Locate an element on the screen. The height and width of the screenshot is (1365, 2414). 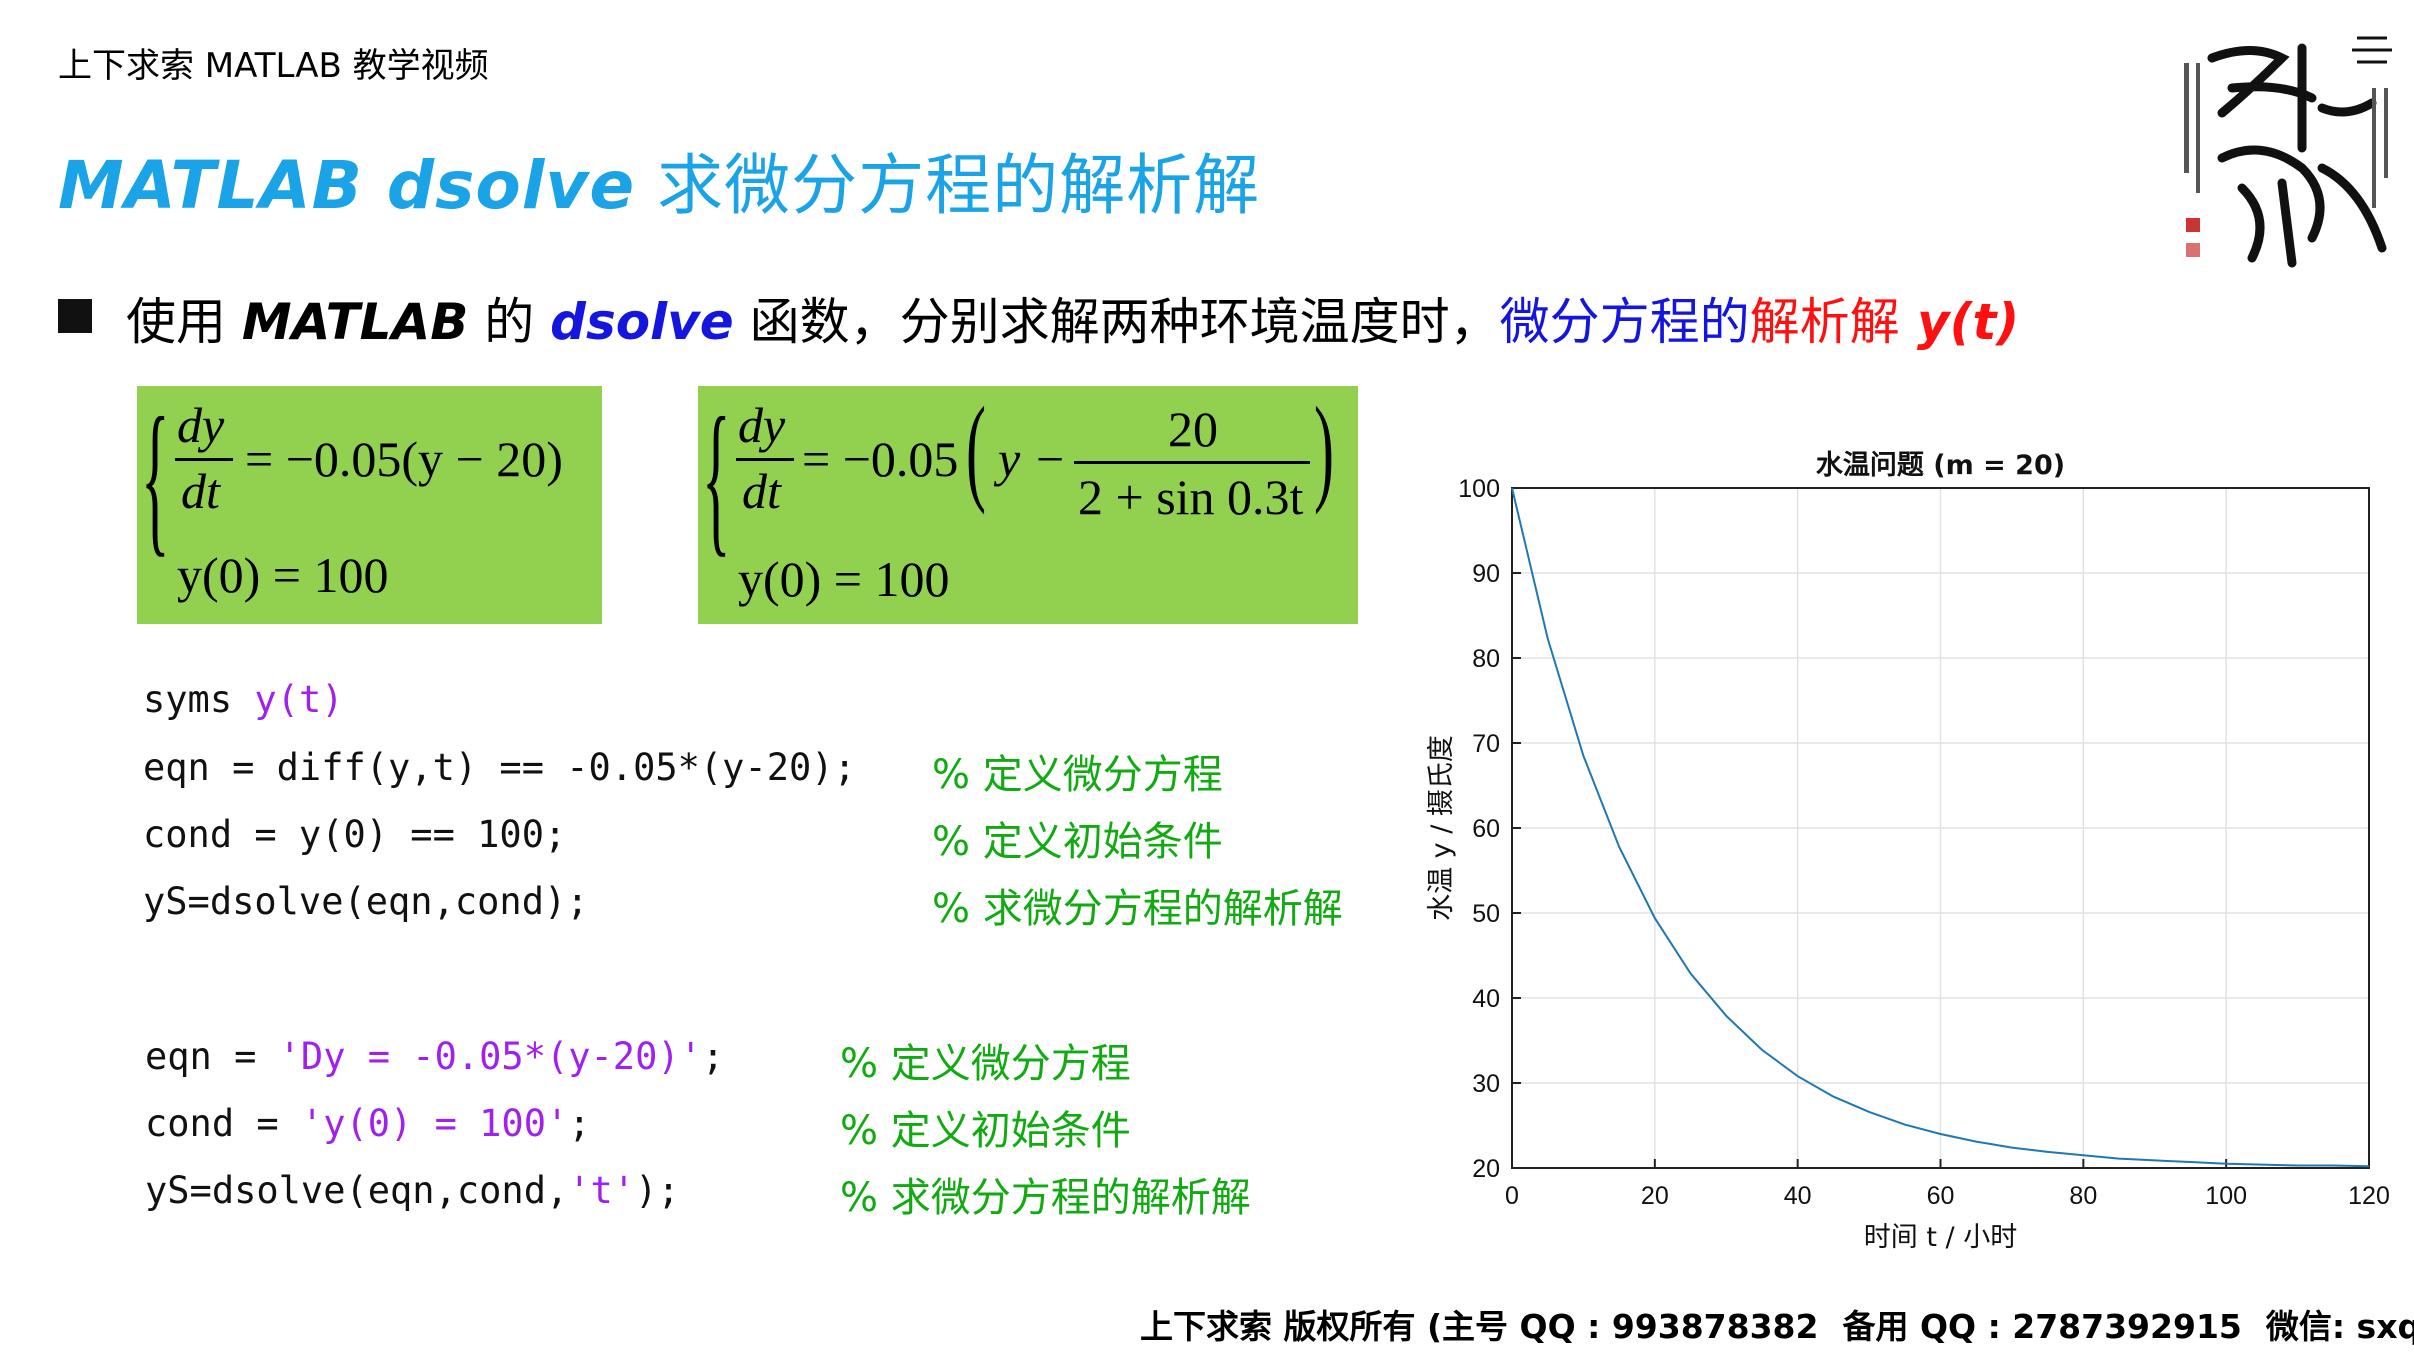
eq2-fraction-bar is located at coordinates (765, 459).